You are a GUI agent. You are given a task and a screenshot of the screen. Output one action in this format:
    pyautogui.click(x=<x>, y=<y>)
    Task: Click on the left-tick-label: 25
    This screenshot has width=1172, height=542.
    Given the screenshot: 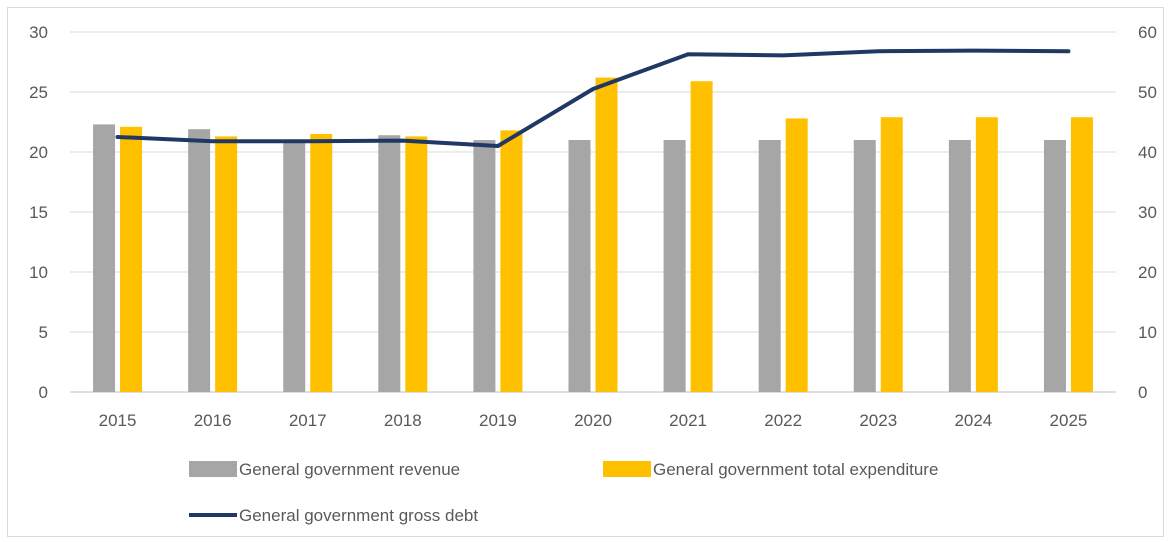 What is the action you would take?
    pyautogui.click(x=38, y=92)
    